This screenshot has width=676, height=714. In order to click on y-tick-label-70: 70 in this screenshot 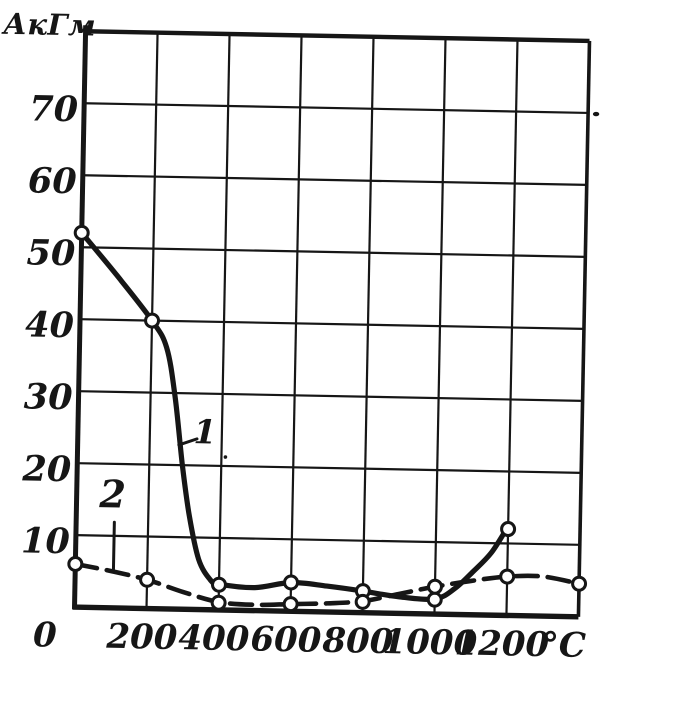, I will do `click(53, 109)`.